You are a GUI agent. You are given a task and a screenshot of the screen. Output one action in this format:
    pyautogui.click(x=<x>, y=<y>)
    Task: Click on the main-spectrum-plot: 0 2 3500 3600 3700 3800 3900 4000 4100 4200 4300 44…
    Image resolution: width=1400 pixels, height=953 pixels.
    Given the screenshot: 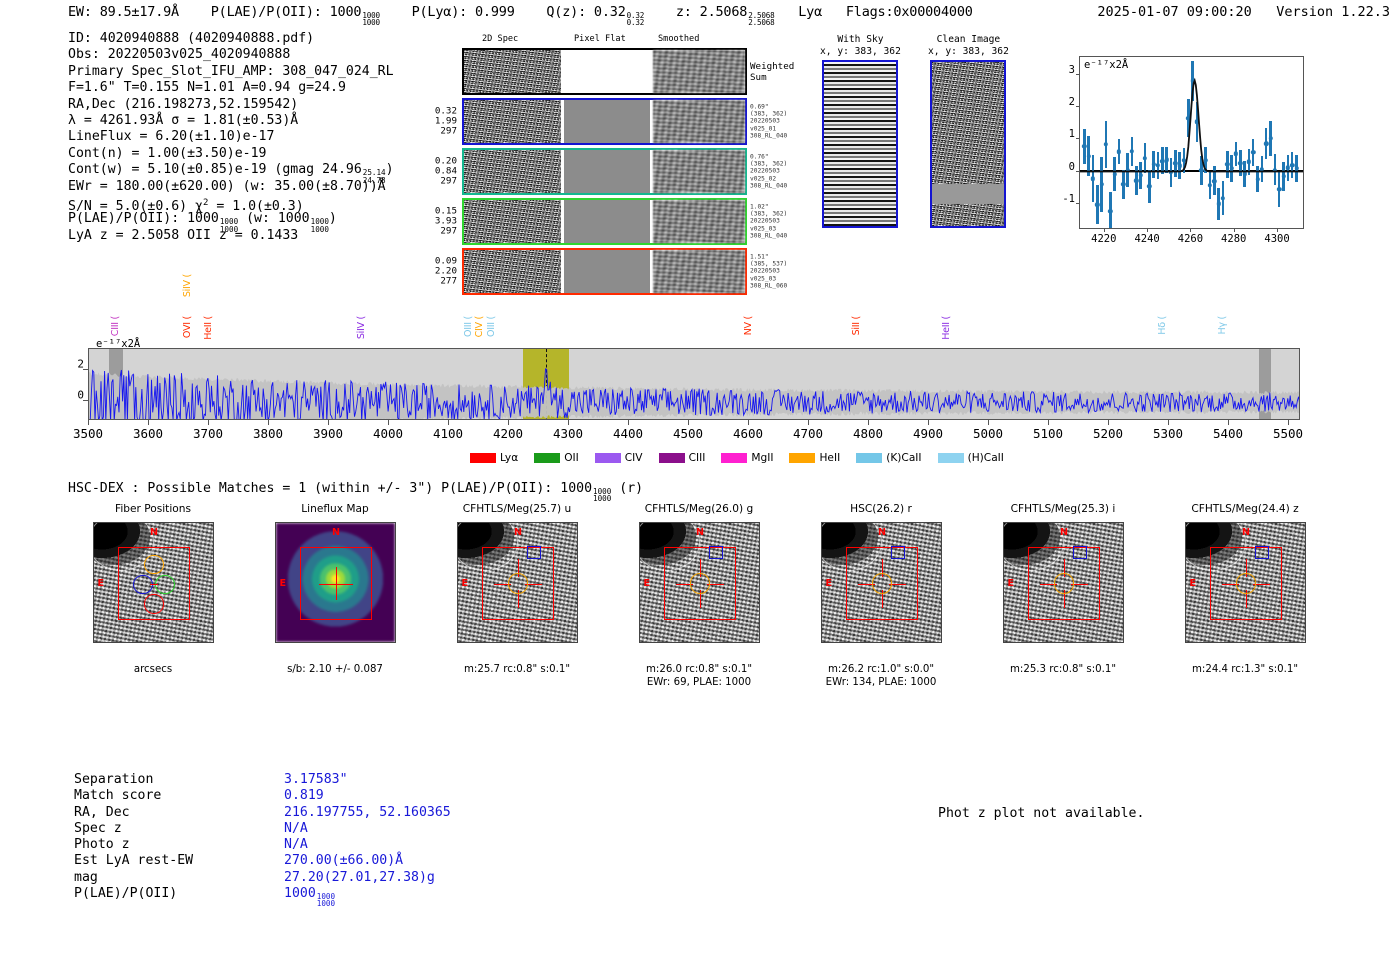 What is the action you would take?
    pyautogui.click(x=688, y=394)
    